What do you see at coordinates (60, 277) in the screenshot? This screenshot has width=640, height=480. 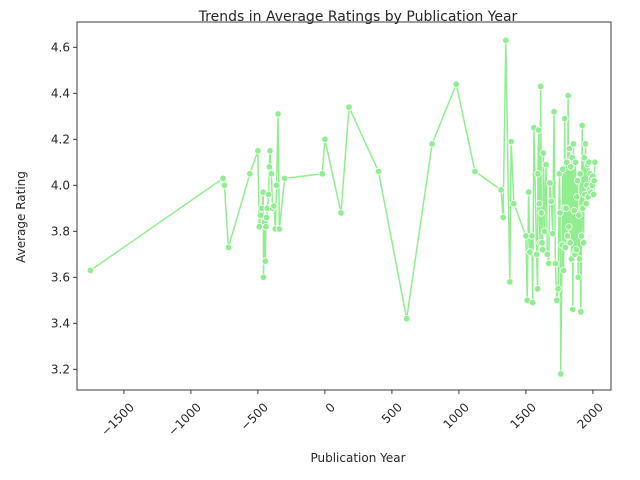 I see `y-tick-label: 3.6` at bounding box center [60, 277].